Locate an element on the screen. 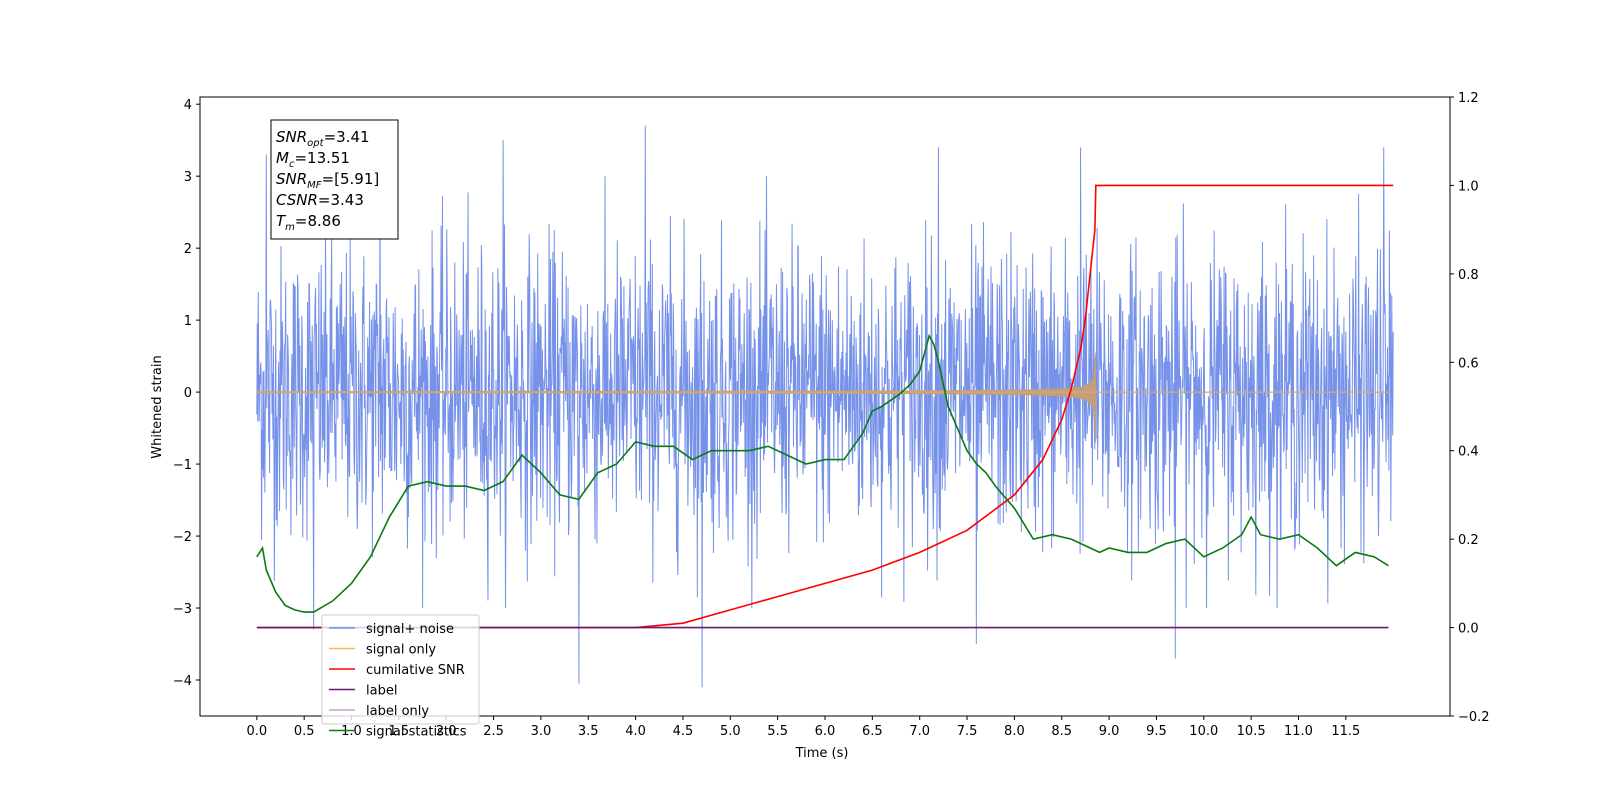 The width and height of the screenshot is (1600, 800). x-tick-label: 10.5 is located at coordinates (1251, 731).